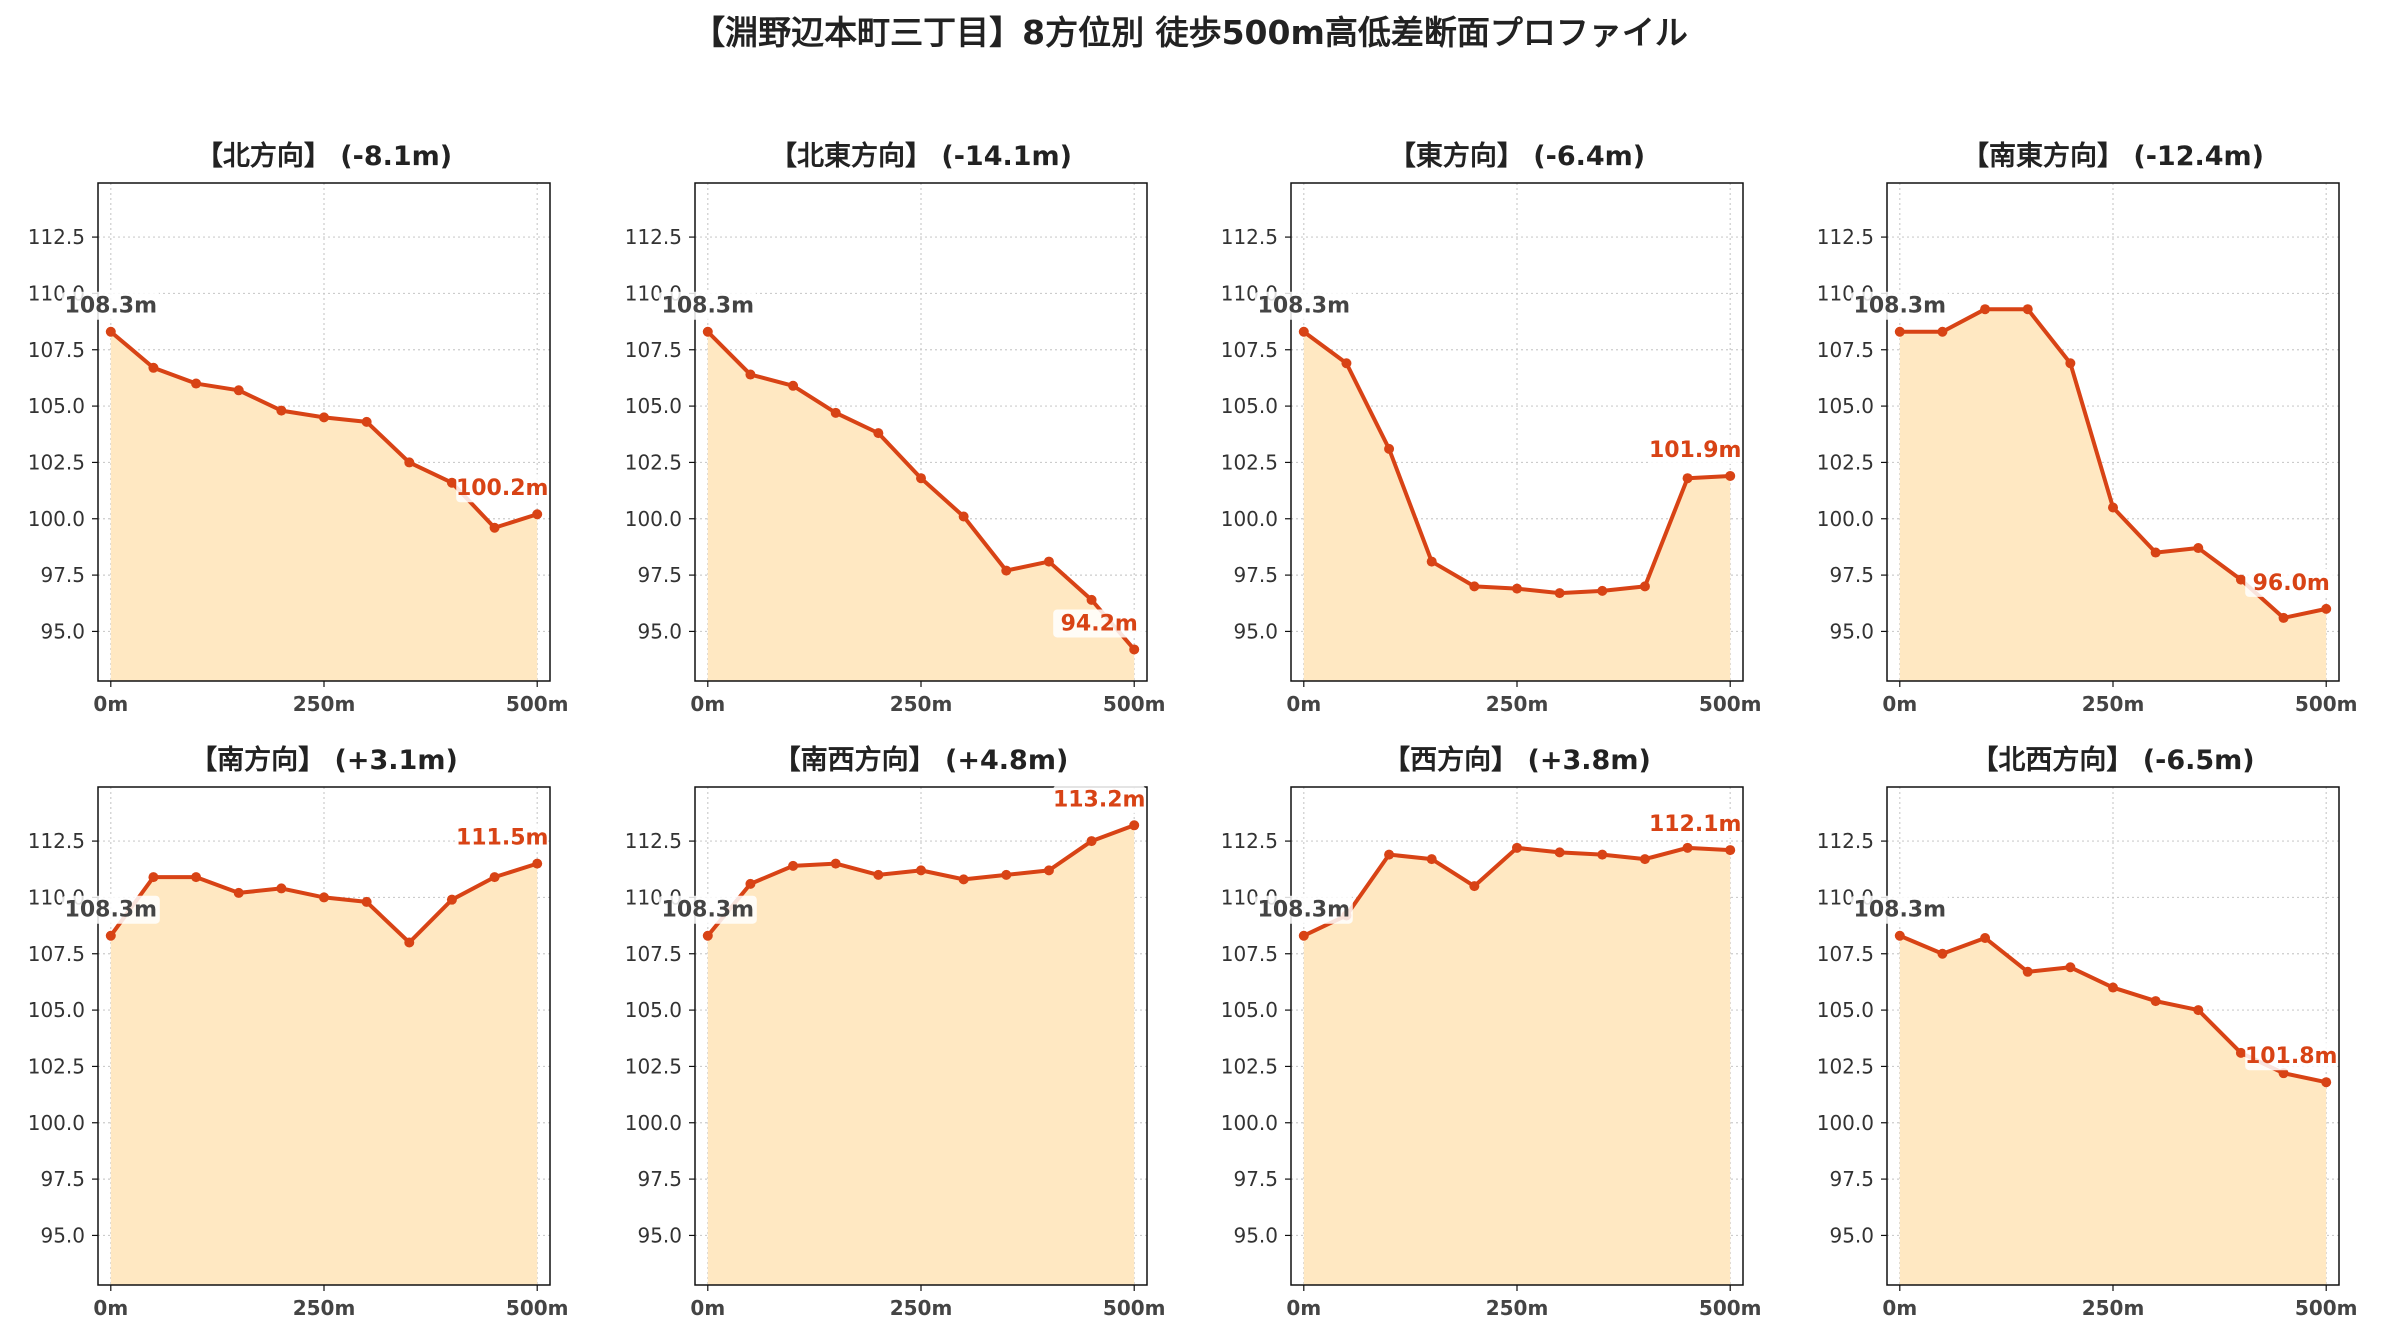  What do you see at coordinates (1695, 450) in the screenshot?
I see `end-elevation-label: 101.9m` at bounding box center [1695, 450].